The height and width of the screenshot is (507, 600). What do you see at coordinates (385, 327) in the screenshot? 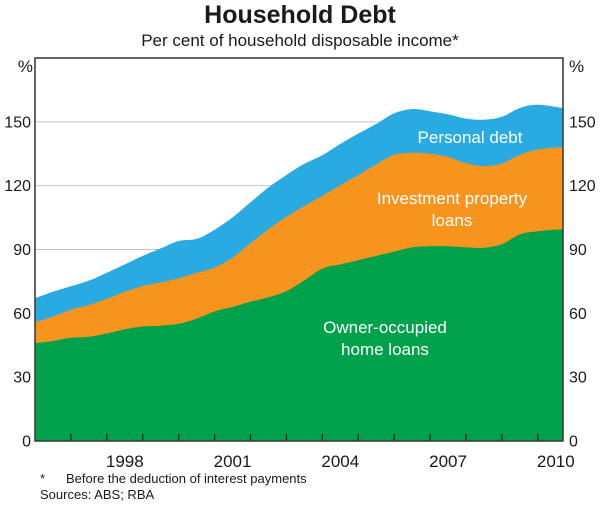
I see `axis-label: Owner-occupied` at bounding box center [385, 327].